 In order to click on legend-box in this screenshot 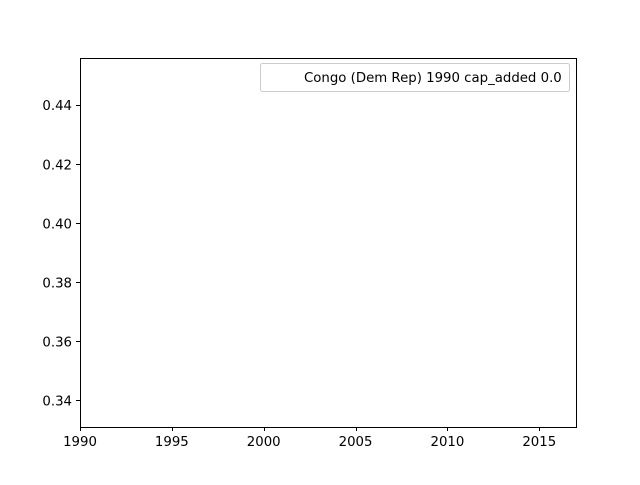, I will do `click(415, 77)`.